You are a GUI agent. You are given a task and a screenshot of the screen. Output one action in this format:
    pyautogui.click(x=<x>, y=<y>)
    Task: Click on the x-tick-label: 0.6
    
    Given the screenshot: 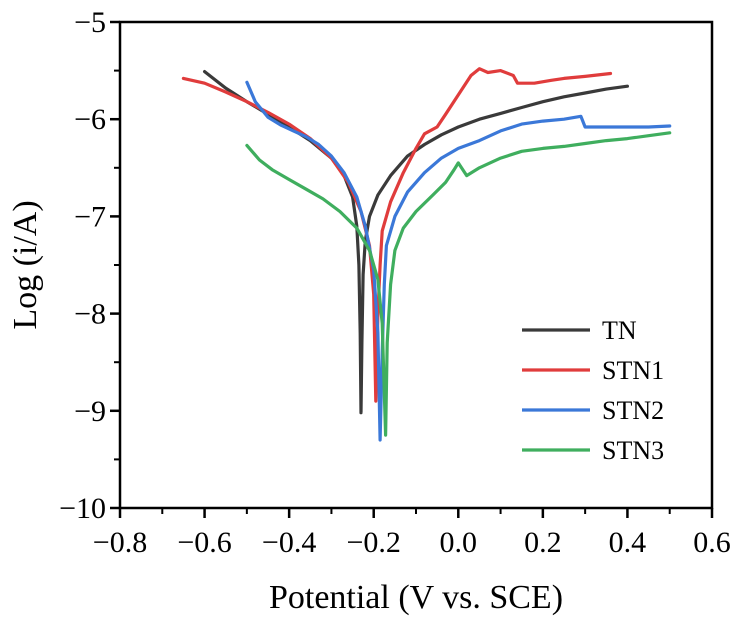 What is the action you would take?
    pyautogui.click(x=712, y=542)
    